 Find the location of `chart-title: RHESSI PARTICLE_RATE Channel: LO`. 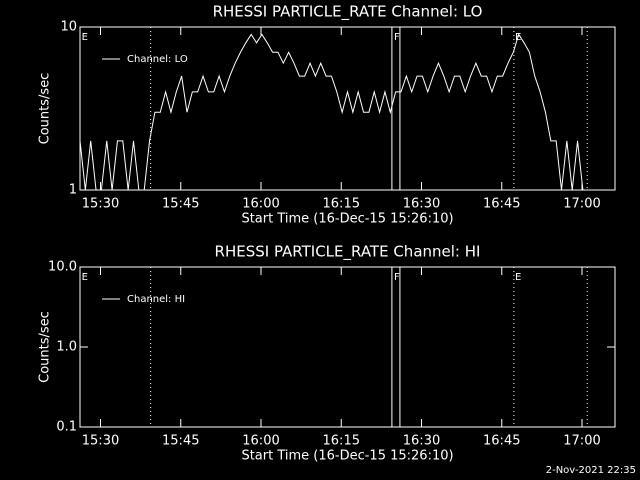

chart-title: RHESSI PARTICLE_RATE Channel: LO is located at coordinates (348, 12).